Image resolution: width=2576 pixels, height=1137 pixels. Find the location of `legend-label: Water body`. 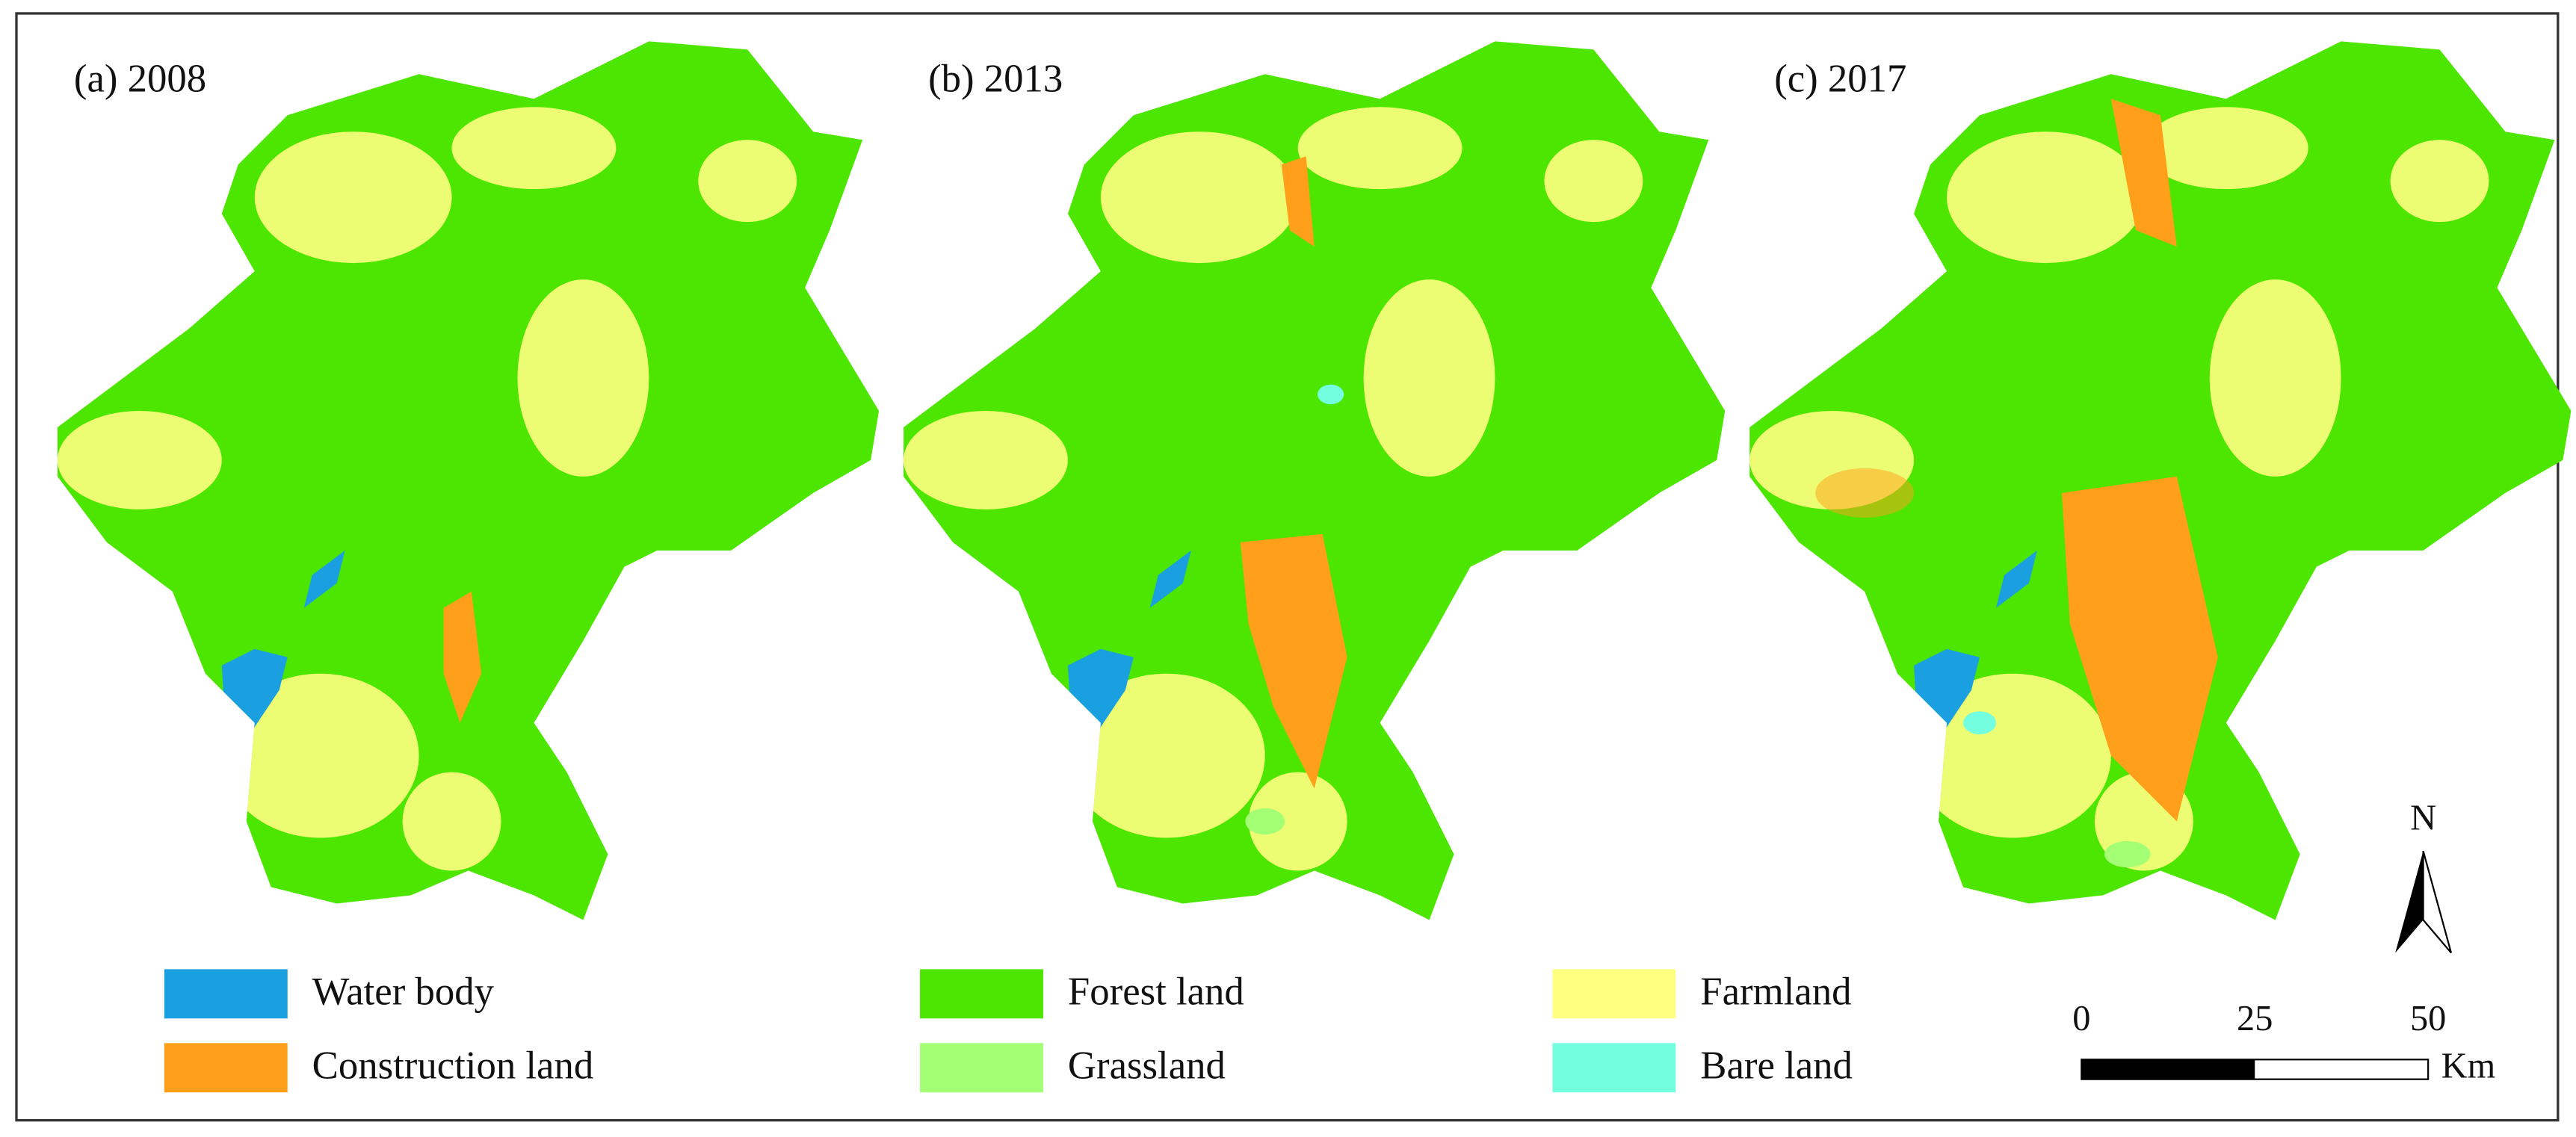

legend-label: Water body is located at coordinates (403, 992).